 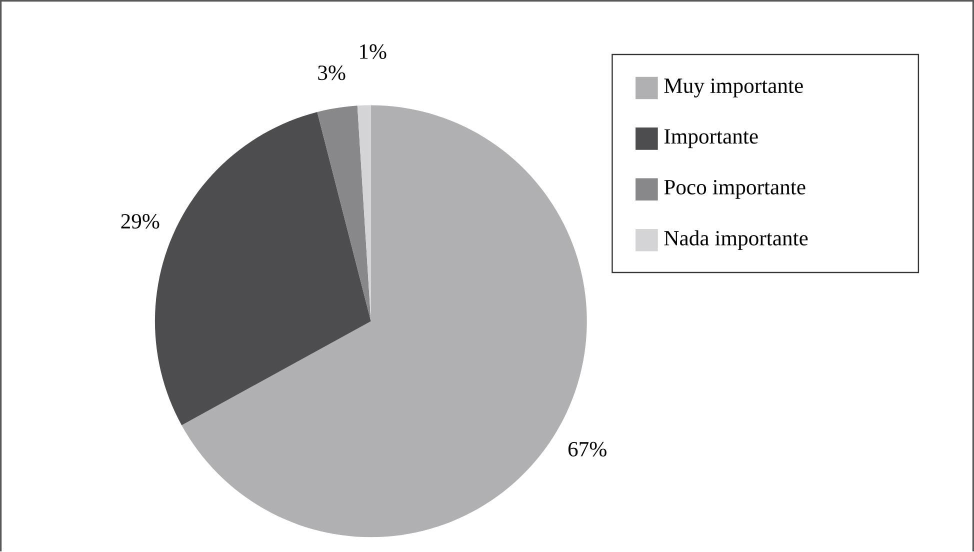 I want to click on legend-label: Nada importante, so click(x=736, y=240).